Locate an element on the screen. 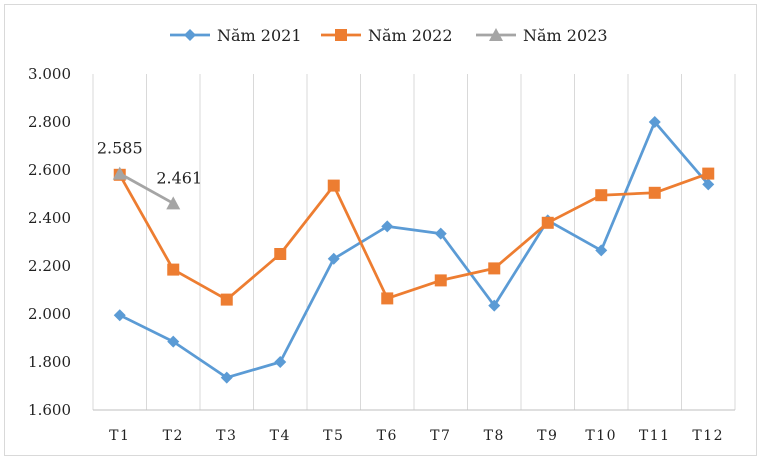 The width and height of the screenshot is (763, 462). legend: Năm 2021 Năm 2022 Năm 2023 is located at coordinates (389, 35).